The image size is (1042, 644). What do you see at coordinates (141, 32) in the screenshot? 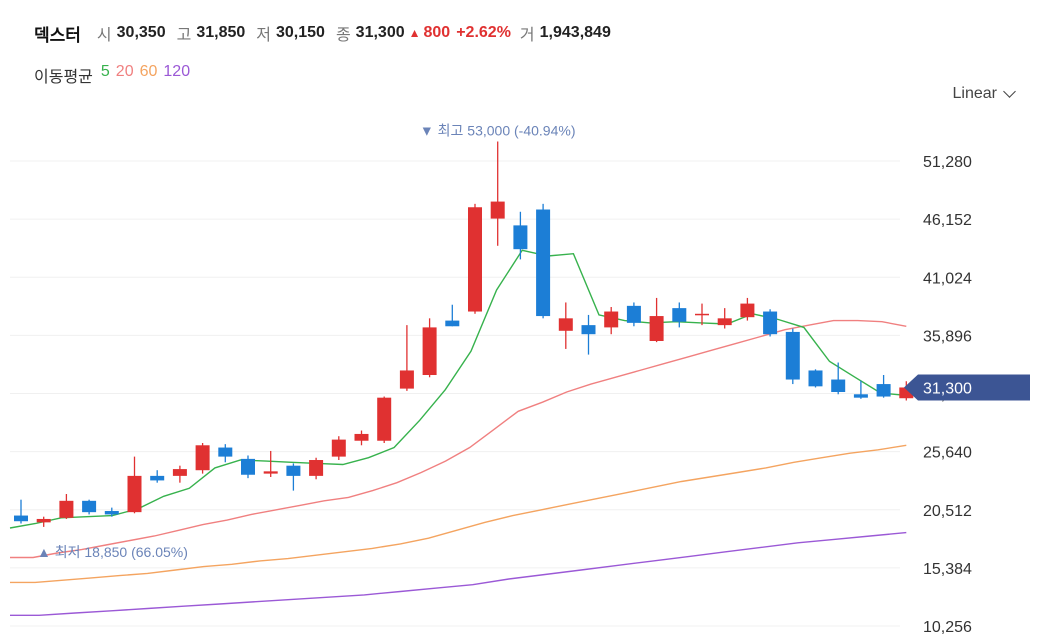
I see `open-value: 30,350` at bounding box center [141, 32].